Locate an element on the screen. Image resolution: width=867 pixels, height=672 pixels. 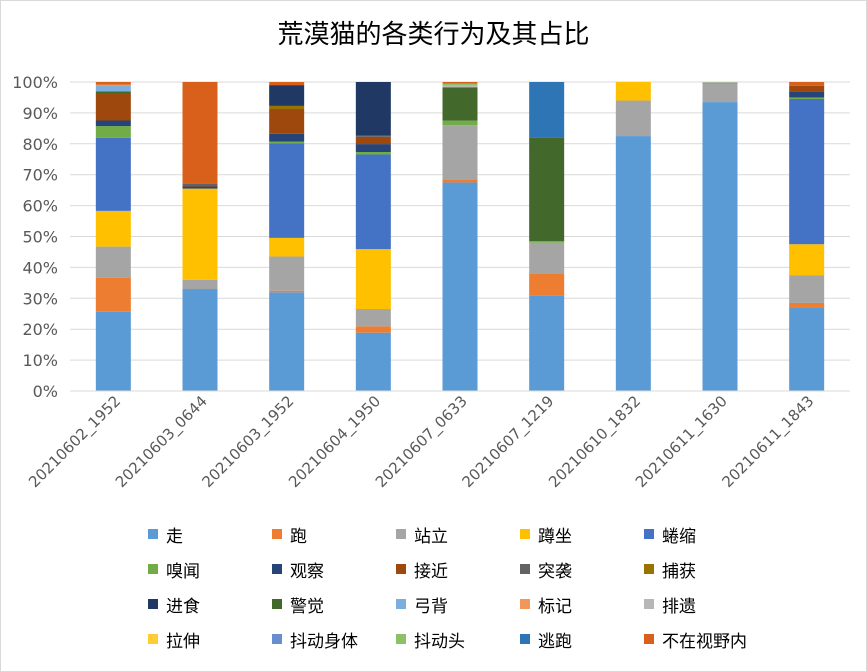
x-tick-label: 20210604_1950 is located at coordinates (335, 442).